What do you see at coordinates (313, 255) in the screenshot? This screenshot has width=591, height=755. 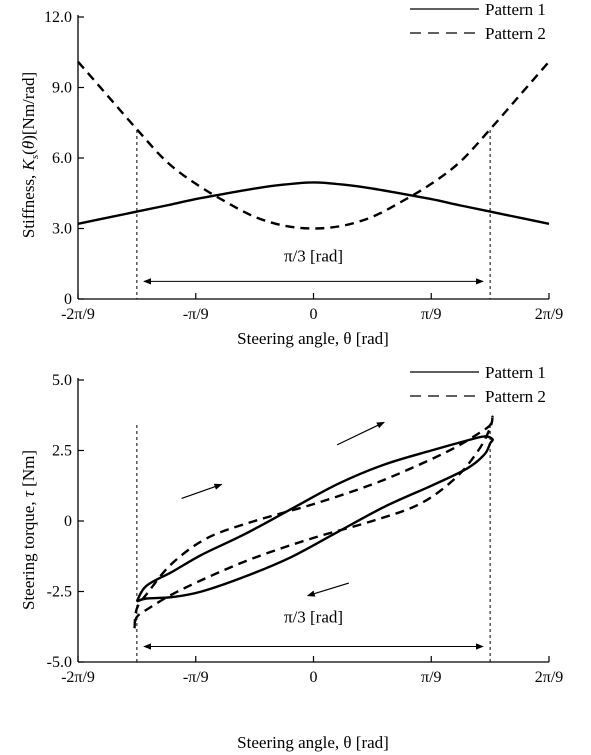 I see `panel1-range-annotation-text: π/3 [rad]` at bounding box center [313, 255].